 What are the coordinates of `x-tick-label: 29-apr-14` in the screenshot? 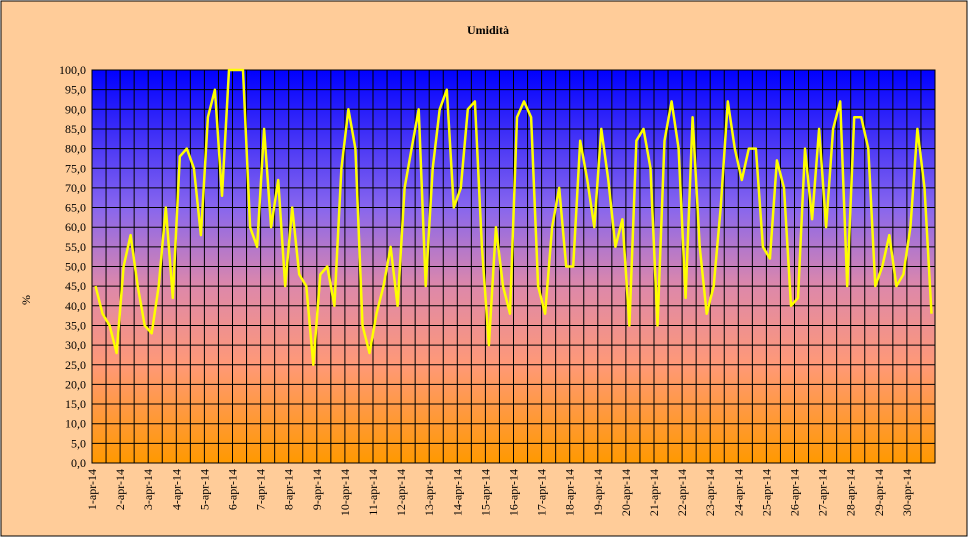 It's located at (879, 492).